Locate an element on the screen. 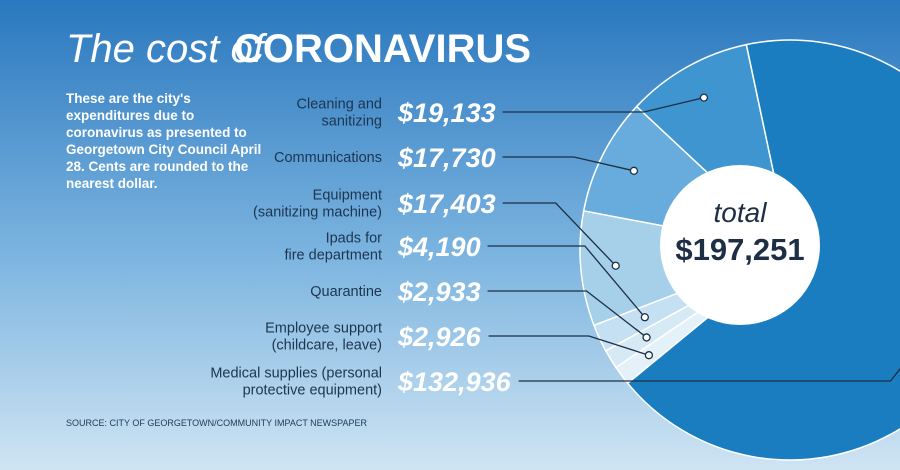  chart-title: CORONAVIRUS is located at coordinates (382, 49).